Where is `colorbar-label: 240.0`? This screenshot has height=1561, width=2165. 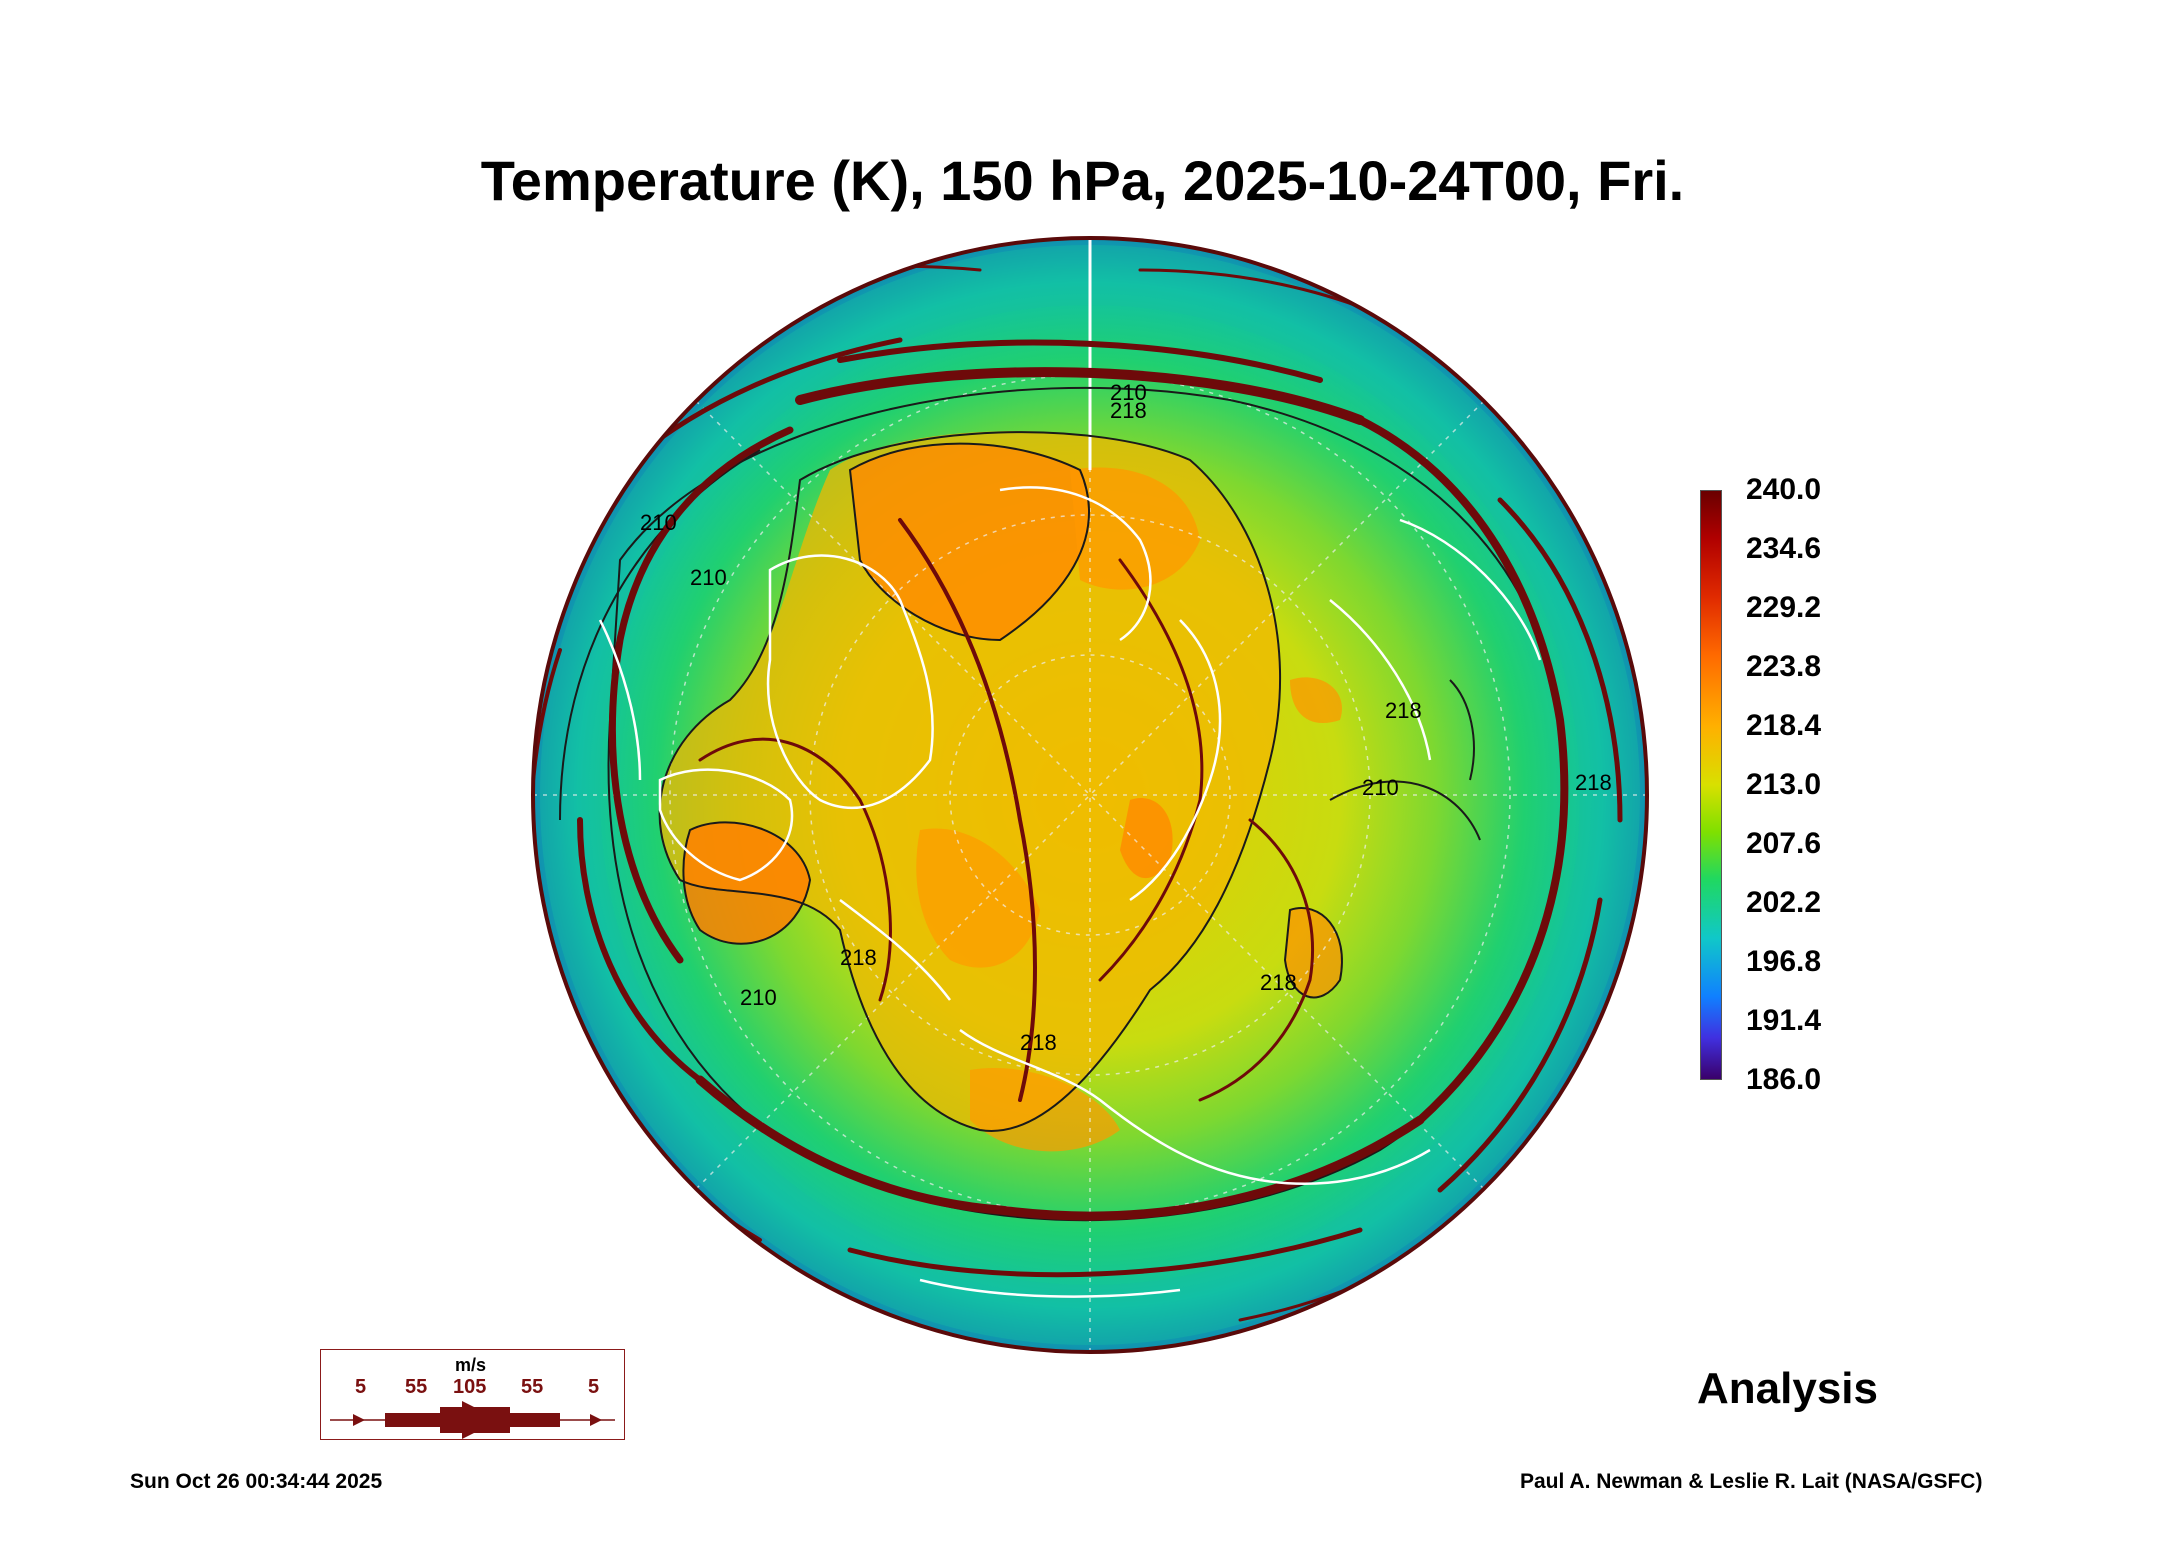 colorbar-label: 240.0 is located at coordinates (1784, 489).